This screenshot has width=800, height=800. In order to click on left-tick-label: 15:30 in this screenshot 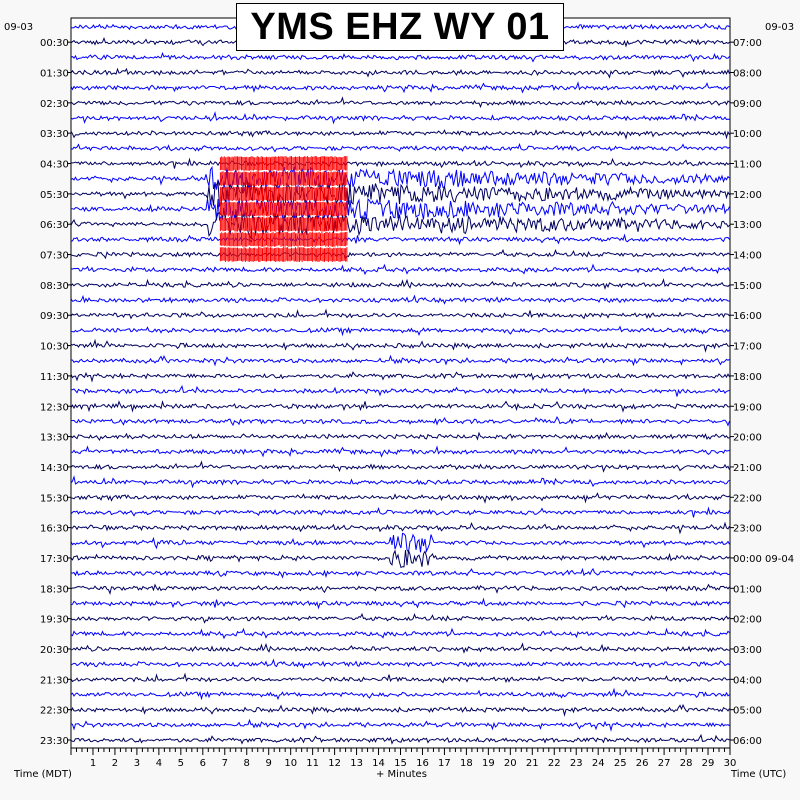, I will do `click(54, 498)`.